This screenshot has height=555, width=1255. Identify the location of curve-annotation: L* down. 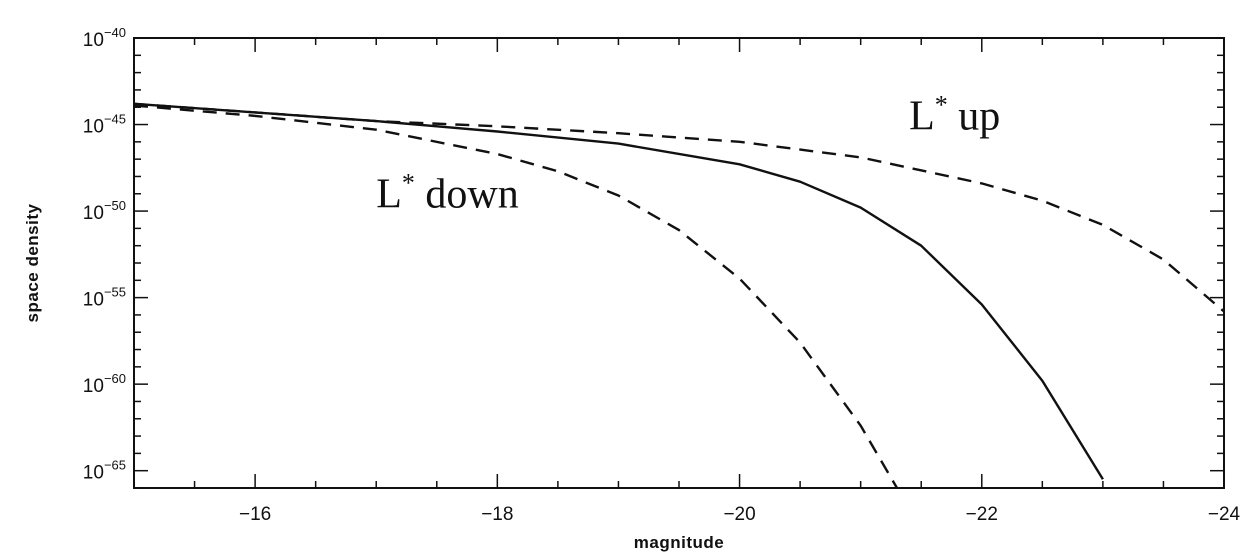
(447, 193).